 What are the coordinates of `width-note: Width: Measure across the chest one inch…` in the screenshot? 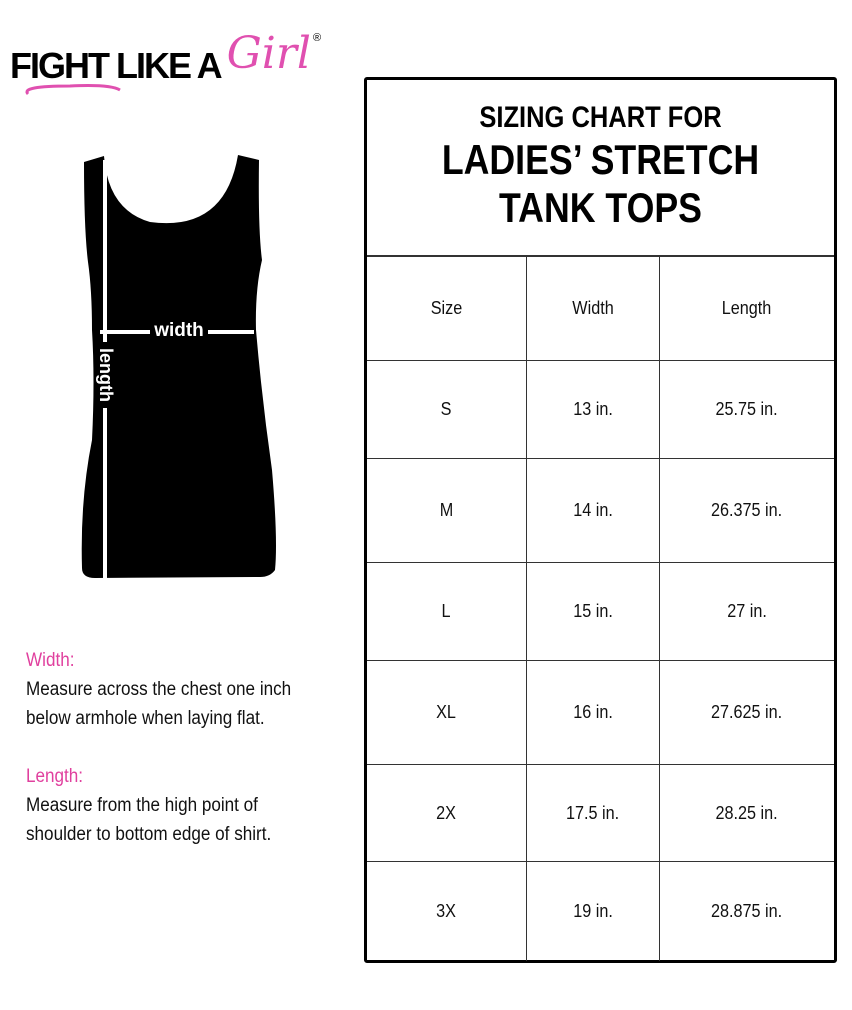 It's located at (158, 689).